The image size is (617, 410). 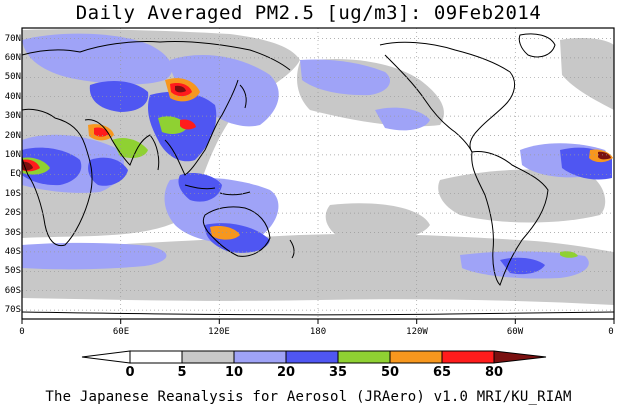 What do you see at coordinates (12, 97) in the screenshot?
I see `lat-label-40n: 40N` at bounding box center [12, 97].